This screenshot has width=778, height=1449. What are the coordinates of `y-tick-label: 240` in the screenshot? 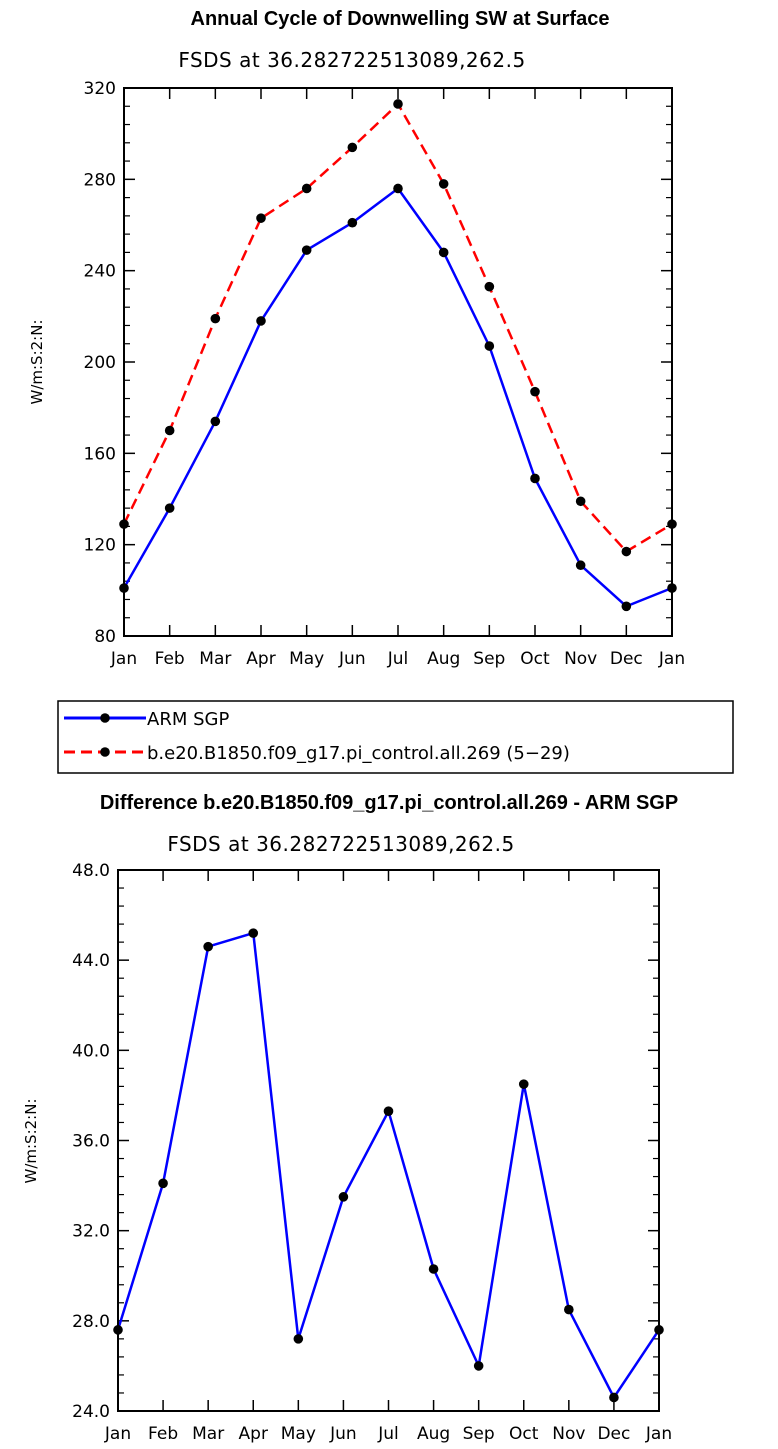 It's located at (100, 272).